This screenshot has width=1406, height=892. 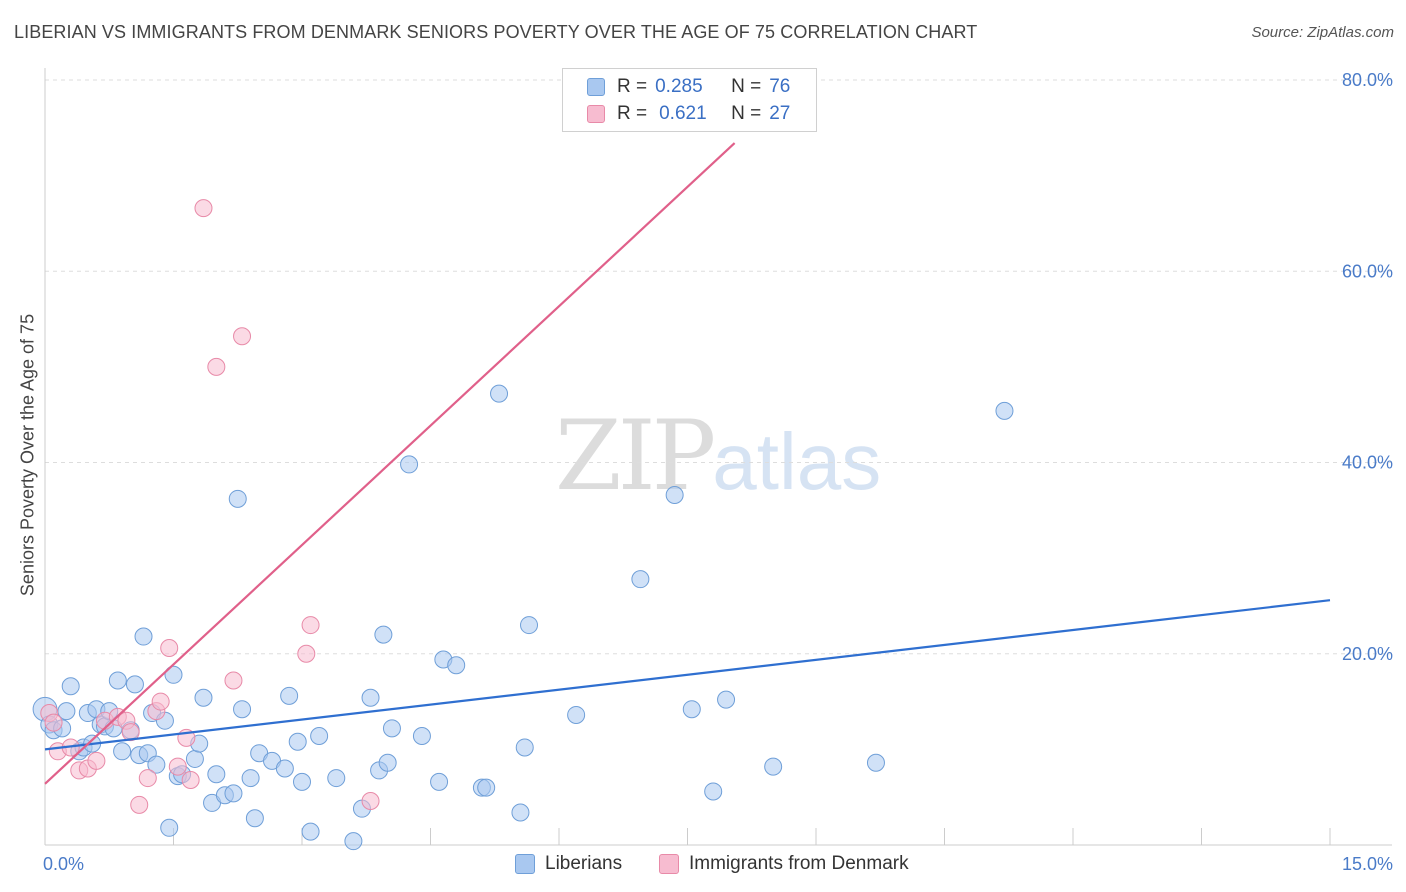 I want to click on legend-row-liberians: R = 0.285 N = 76, so click(x=688, y=87).